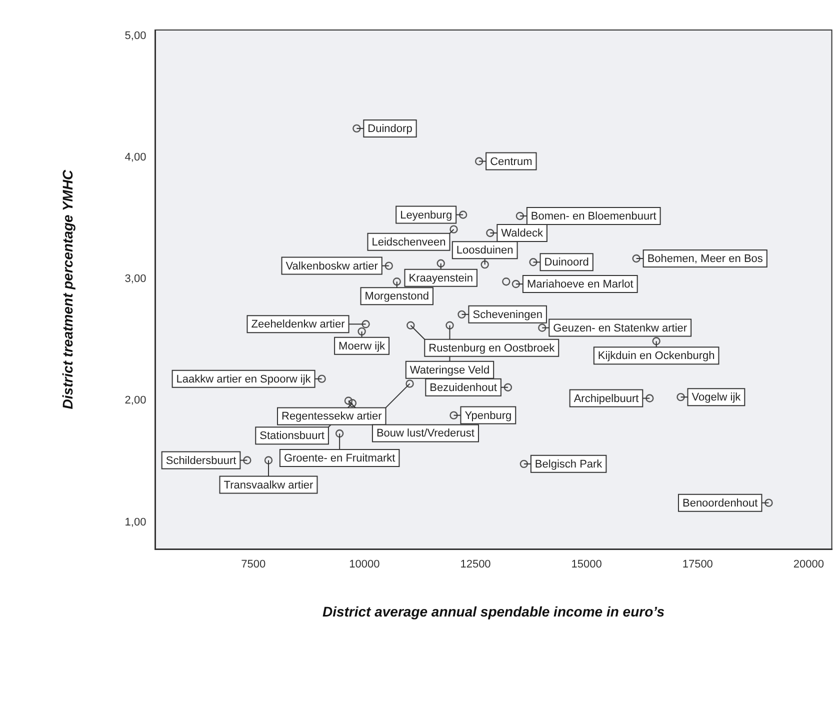 The height and width of the screenshot is (716, 837). What do you see at coordinates (586, 564) in the screenshot?
I see `x-tick-label: 15000` at bounding box center [586, 564].